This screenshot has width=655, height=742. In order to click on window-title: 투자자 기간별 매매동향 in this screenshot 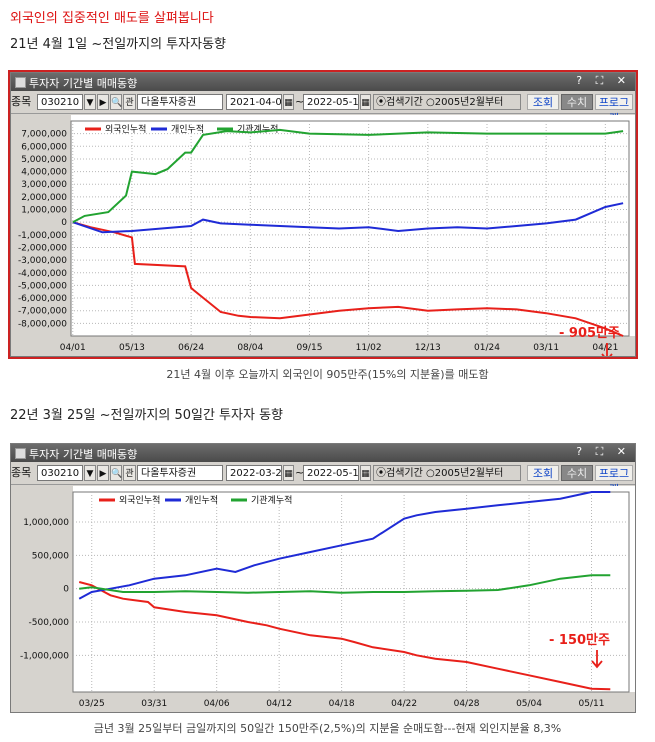, I will do `click(83, 83)`.